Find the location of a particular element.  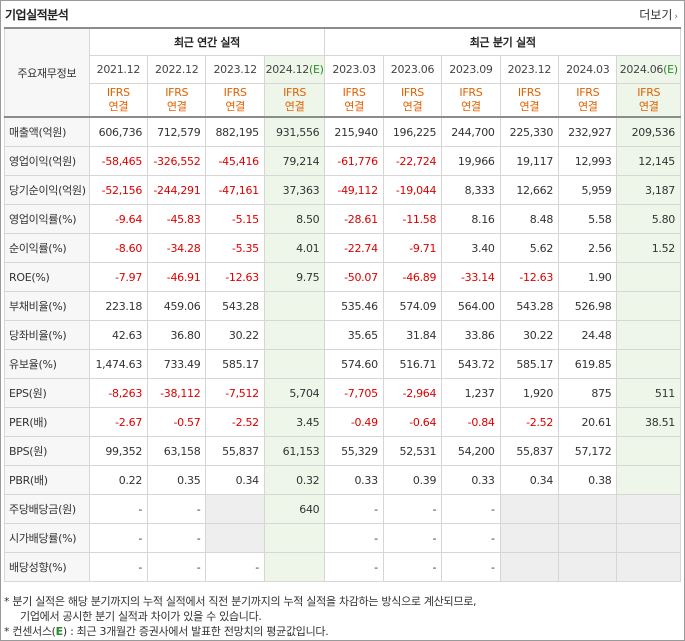

period-label: 2023.06 is located at coordinates (412, 69).